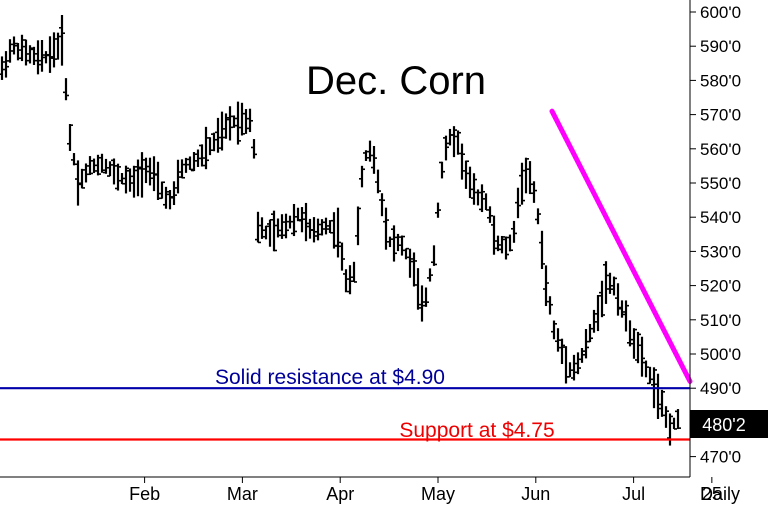  What do you see at coordinates (720, 183) in the screenshot?
I see `price-tick-label: 550'0` at bounding box center [720, 183].